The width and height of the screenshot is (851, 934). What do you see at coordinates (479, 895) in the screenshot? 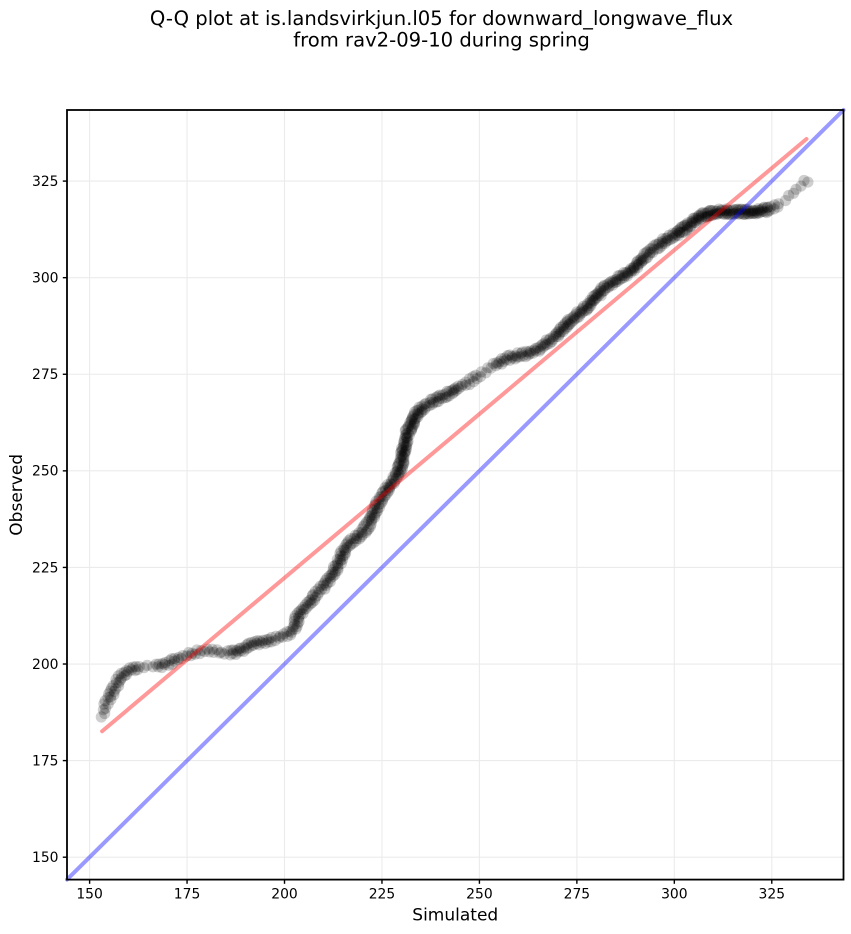
I see `x-tick-label: 250` at bounding box center [479, 895].